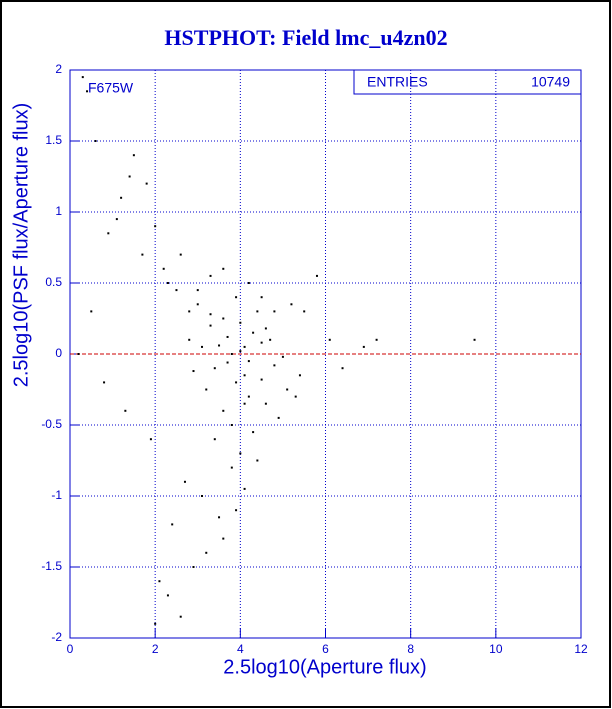  I want to click on x-tick-label: 6, so click(325, 649).